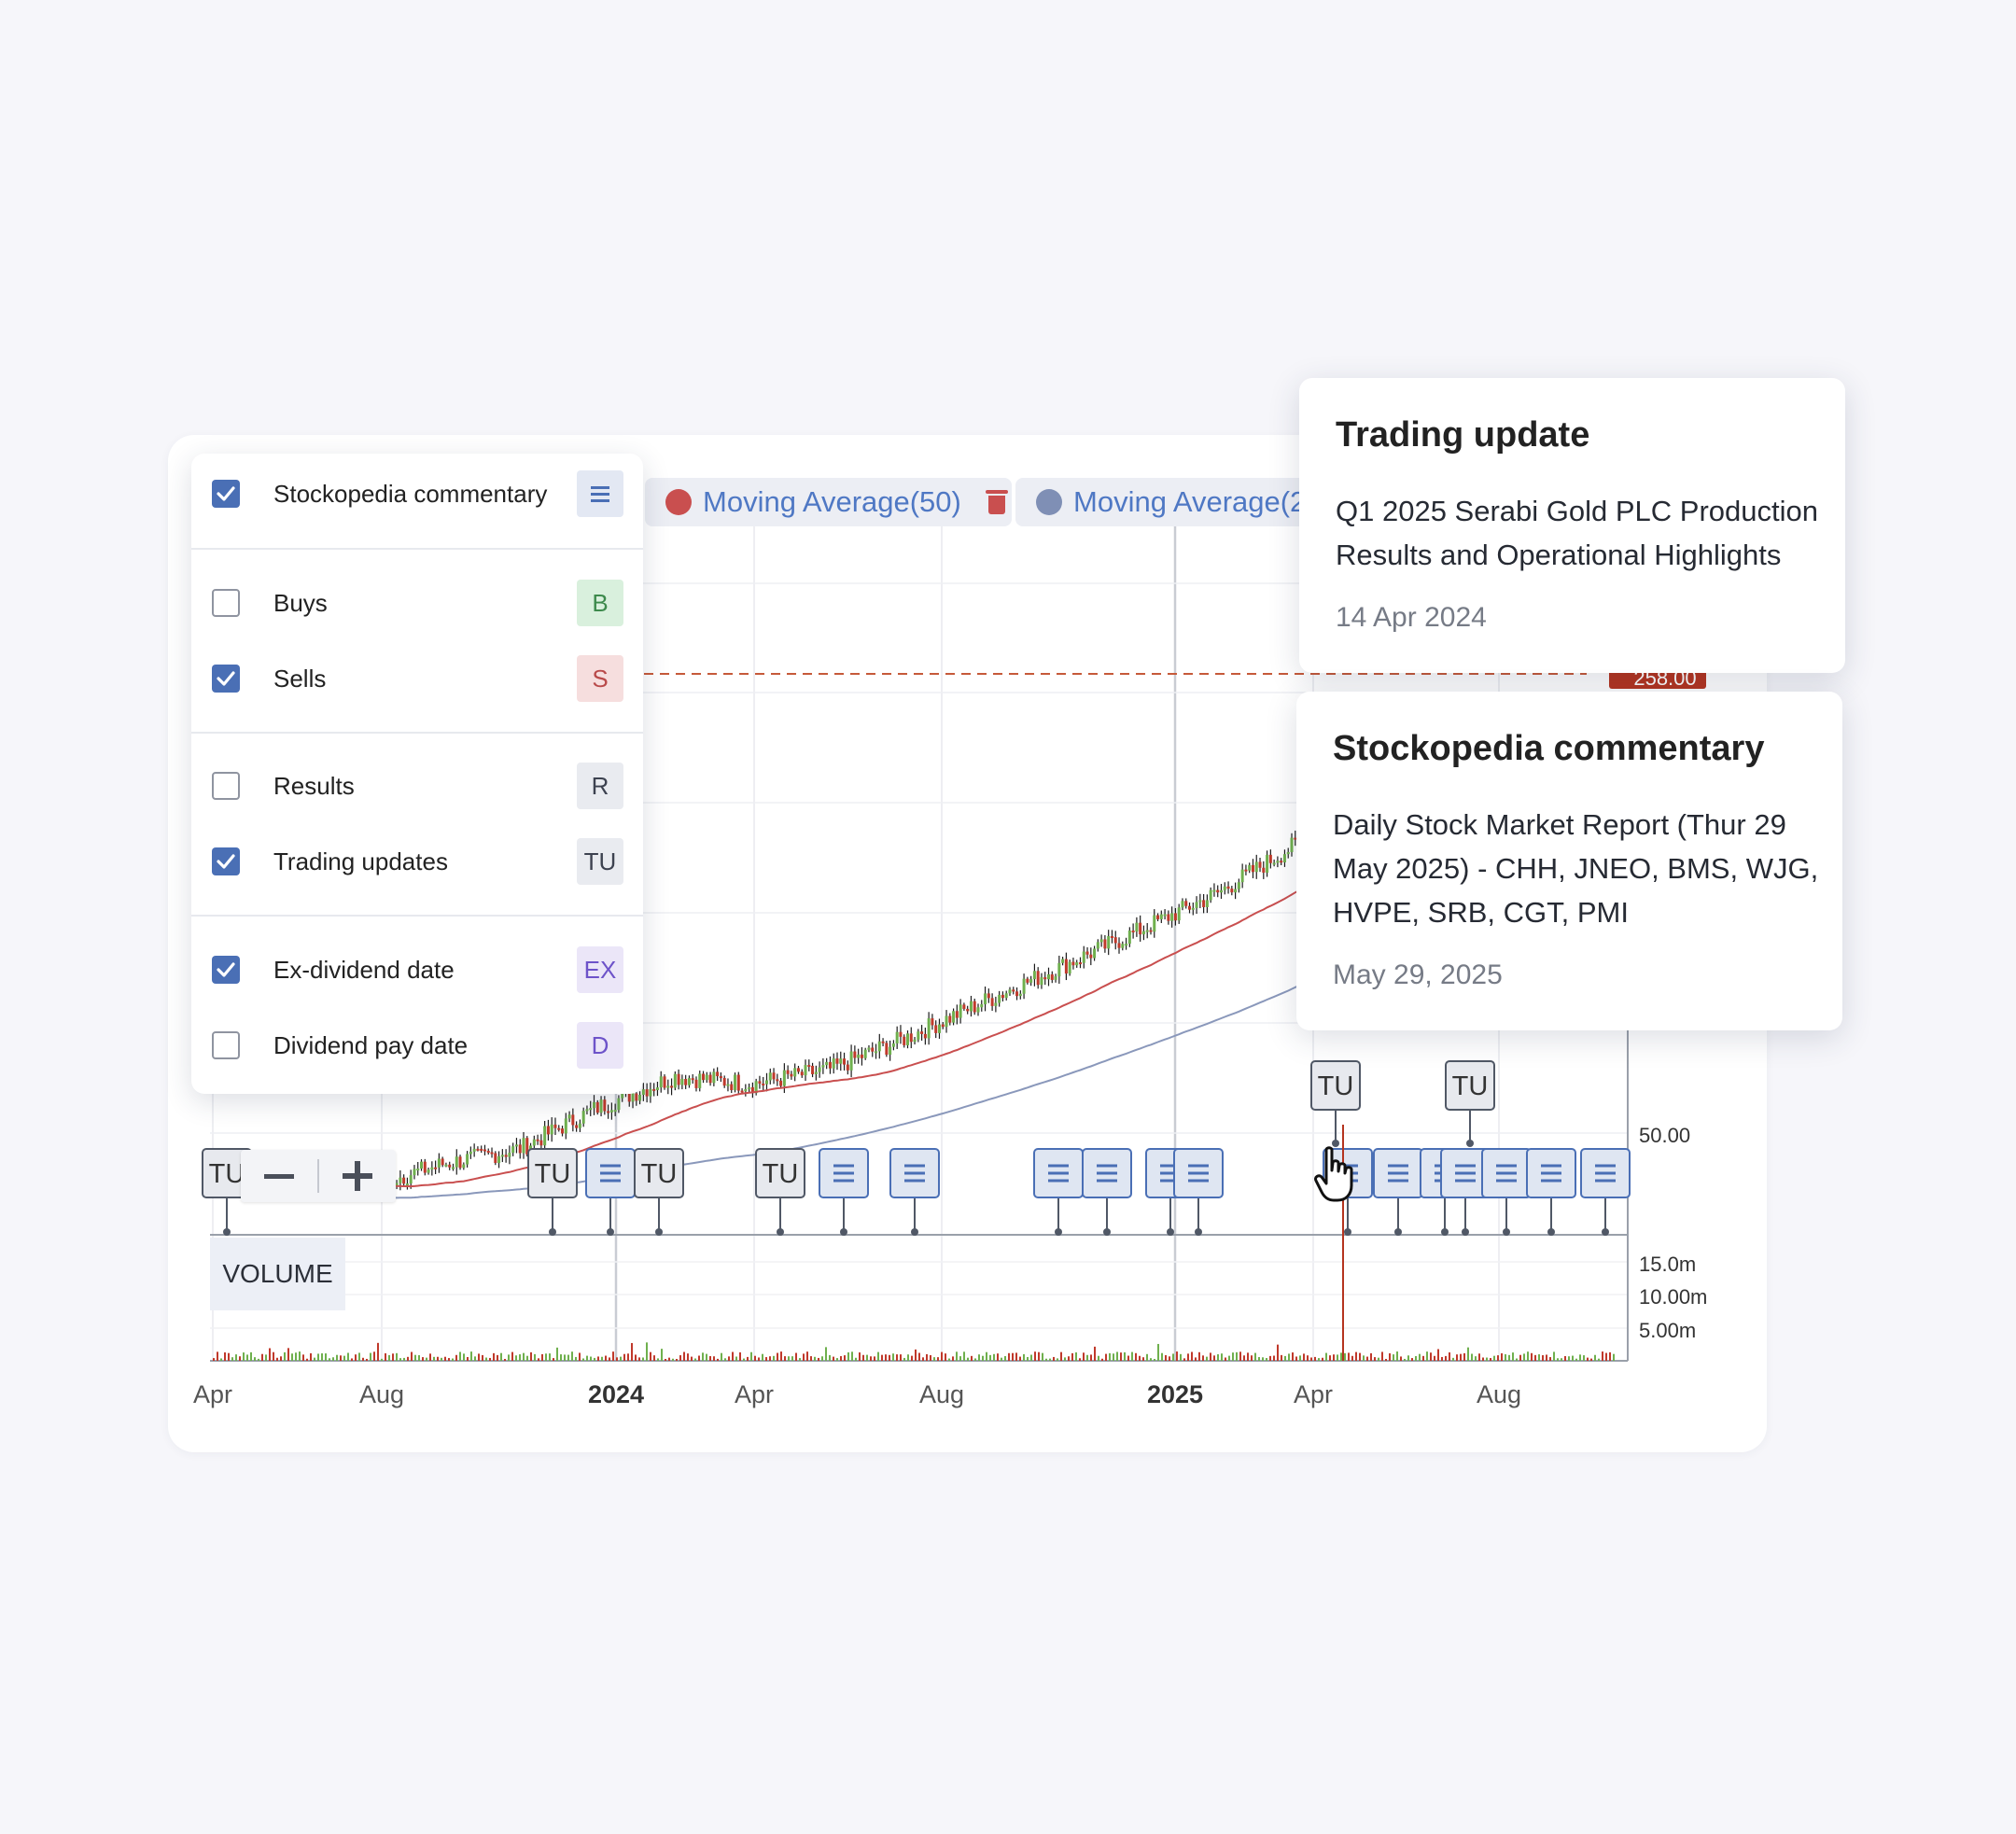 The height and width of the screenshot is (1834, 2016). What do you see at coordinates (1164, 502) in the screenshot?
I see `ma200-pill: Moving Average(200)` at bounding box center [1164, 502].